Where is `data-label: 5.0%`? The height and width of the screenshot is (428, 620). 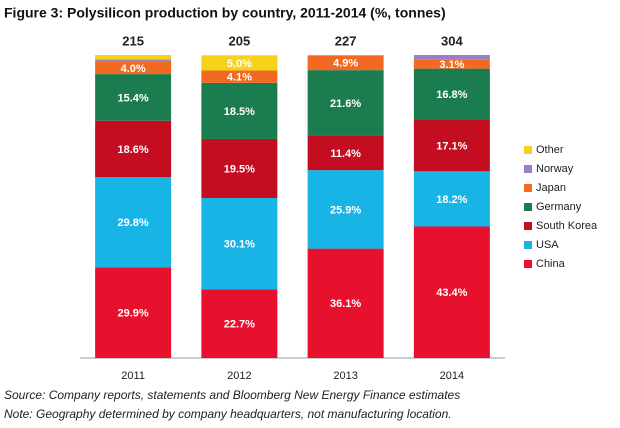
data-label: 5.0% is located at coordinates (239, 64).